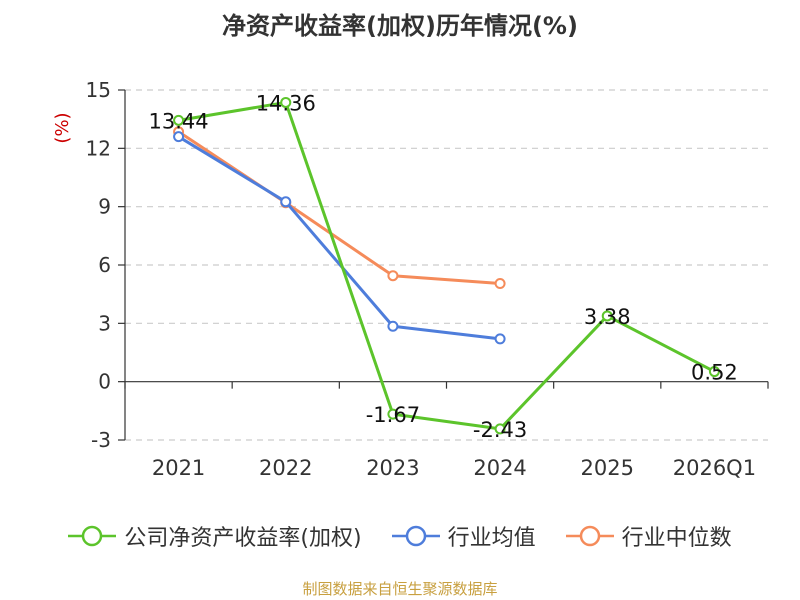  Describe the element at coordinates (589, 536) in the screenshot. I see `legend-swatch-industry-median` at that location.